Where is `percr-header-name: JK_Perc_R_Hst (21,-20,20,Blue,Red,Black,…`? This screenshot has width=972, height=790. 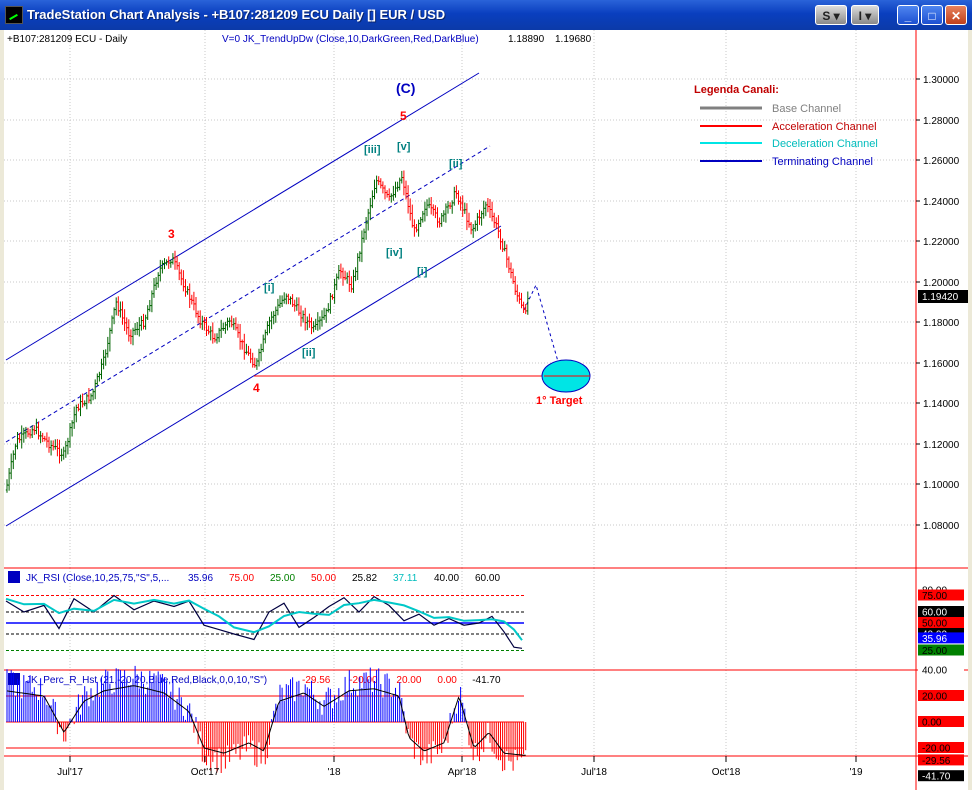 percr-header-name: JK_Perc_R_Hst (21,-20,20,Blue,Red,Black,… is located at coordinates (146, 680).